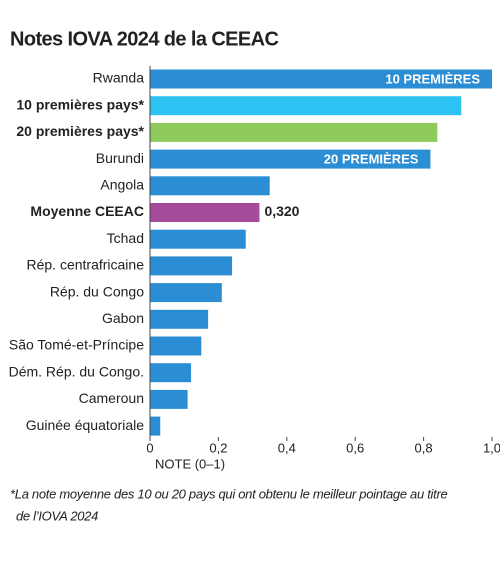 The width and height of the screenshot is (500, 578). I want to click on y-tick-label: 20 premières pays*, so click(80, 131).